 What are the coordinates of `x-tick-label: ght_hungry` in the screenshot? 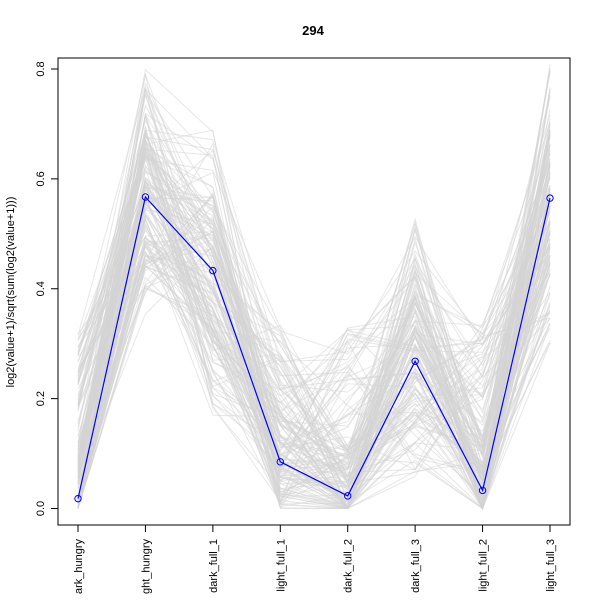 It's located at (146, 567).